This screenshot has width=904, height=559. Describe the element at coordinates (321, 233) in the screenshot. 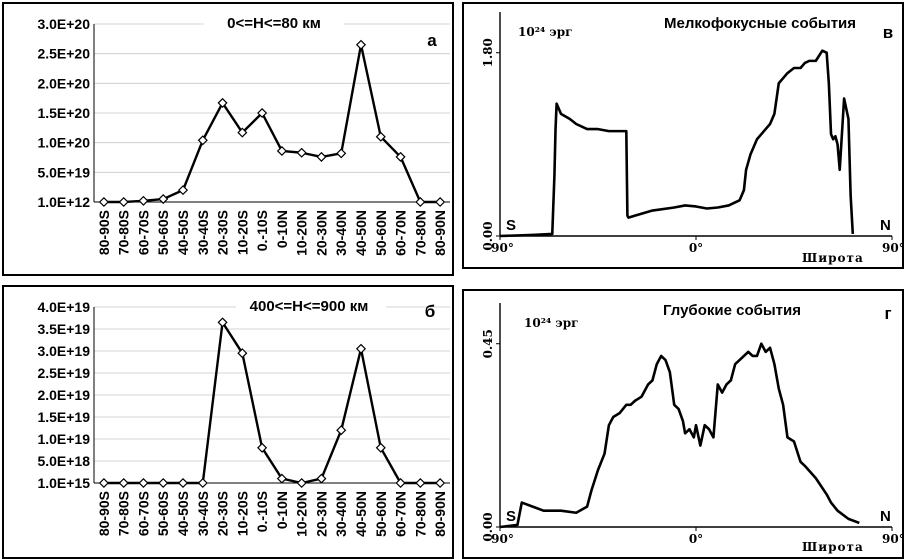

I see `a-xtick-label: 20-30N` at that location.